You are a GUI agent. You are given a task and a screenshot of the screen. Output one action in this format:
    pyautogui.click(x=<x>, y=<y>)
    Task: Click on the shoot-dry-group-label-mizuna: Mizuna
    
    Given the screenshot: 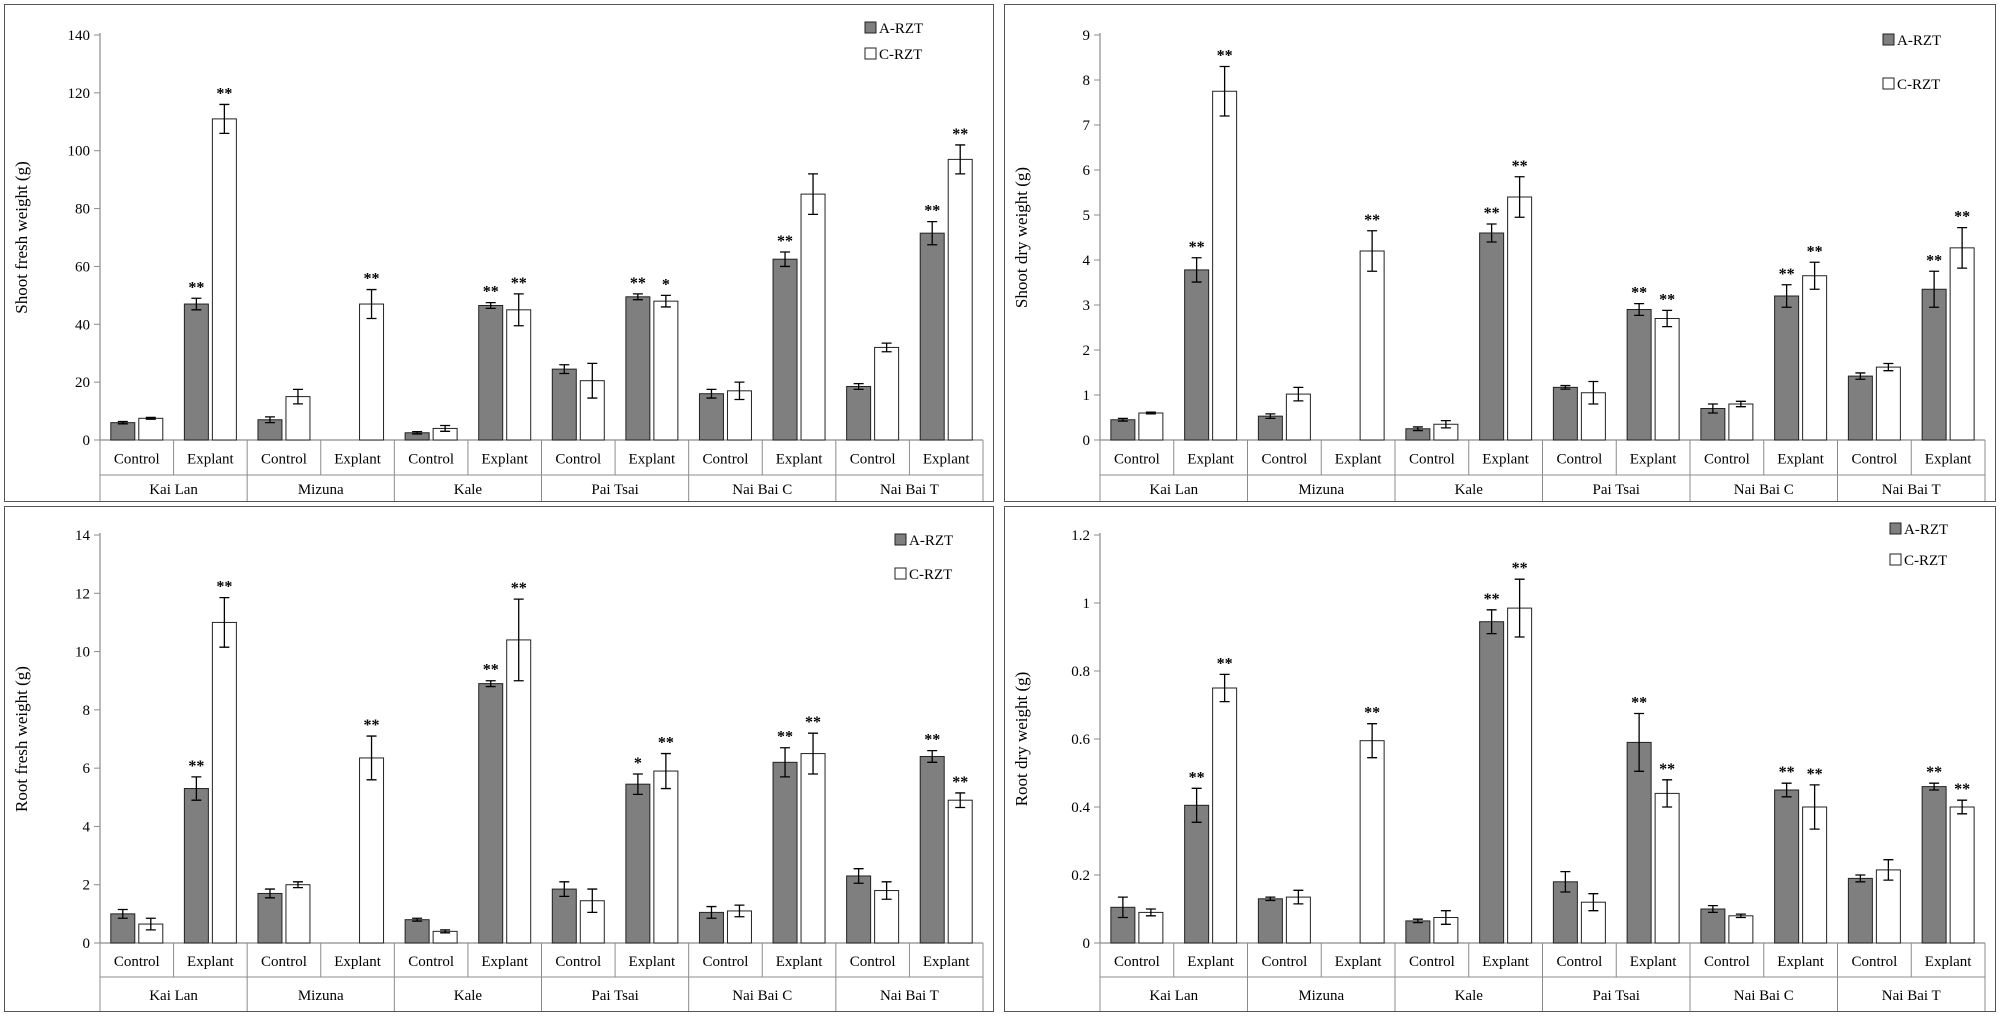 What is the action you would take?
    pyautogui.click(x=1321, y=490)
    